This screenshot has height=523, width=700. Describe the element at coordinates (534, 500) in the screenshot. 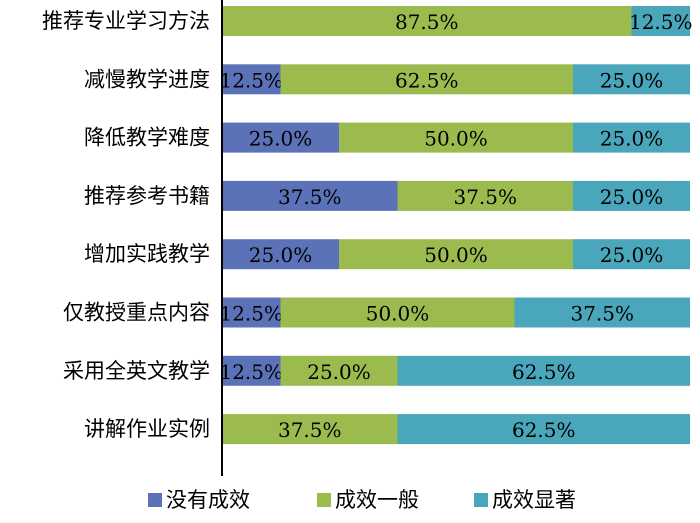

I see `legend-label: 成效显著` at that location.